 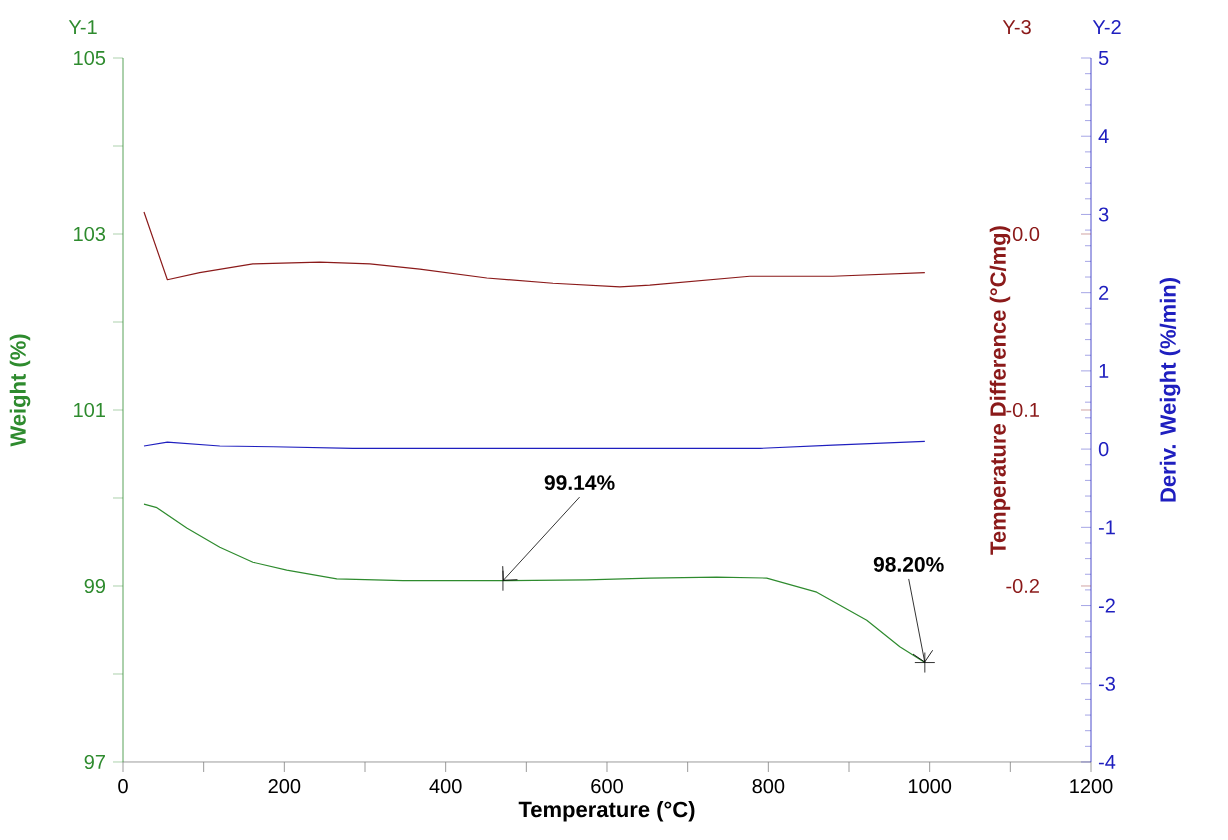 What do you see at coordinates (1022, 410) in the screenshot?
I see `y3-tick-label: -0.1` at bounding box center [1022, 410].